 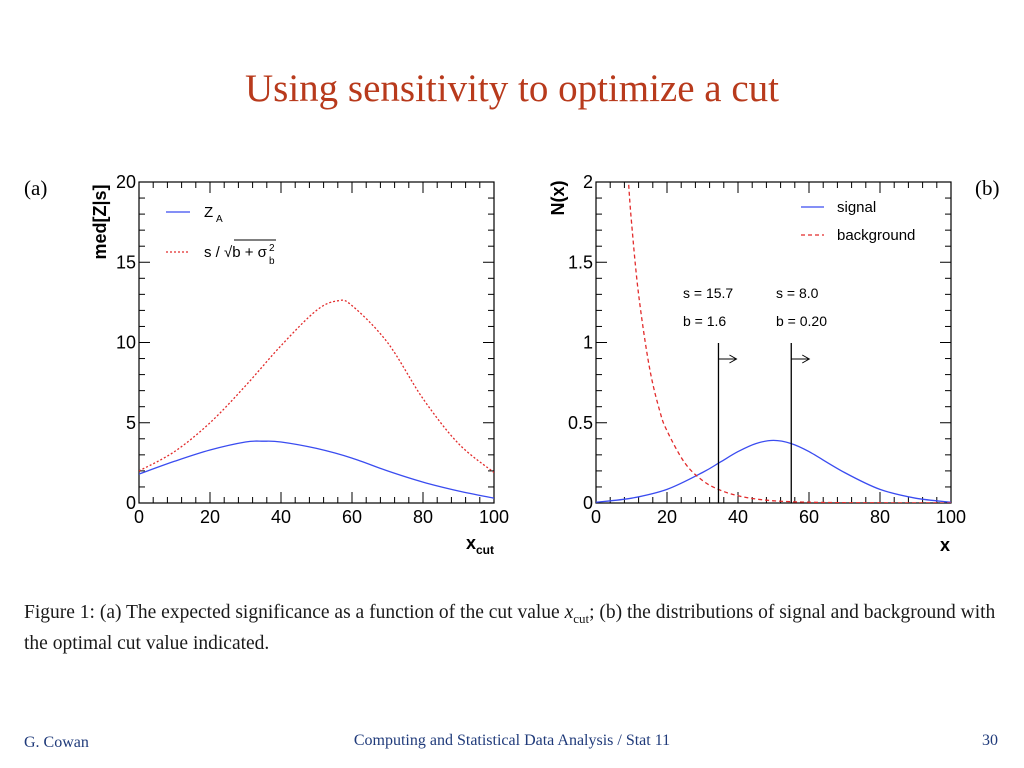 What do you see at coordinates (126, 343) in the screenshot?
I see `y-tick-label: 10` at bounding box center [126, 343].